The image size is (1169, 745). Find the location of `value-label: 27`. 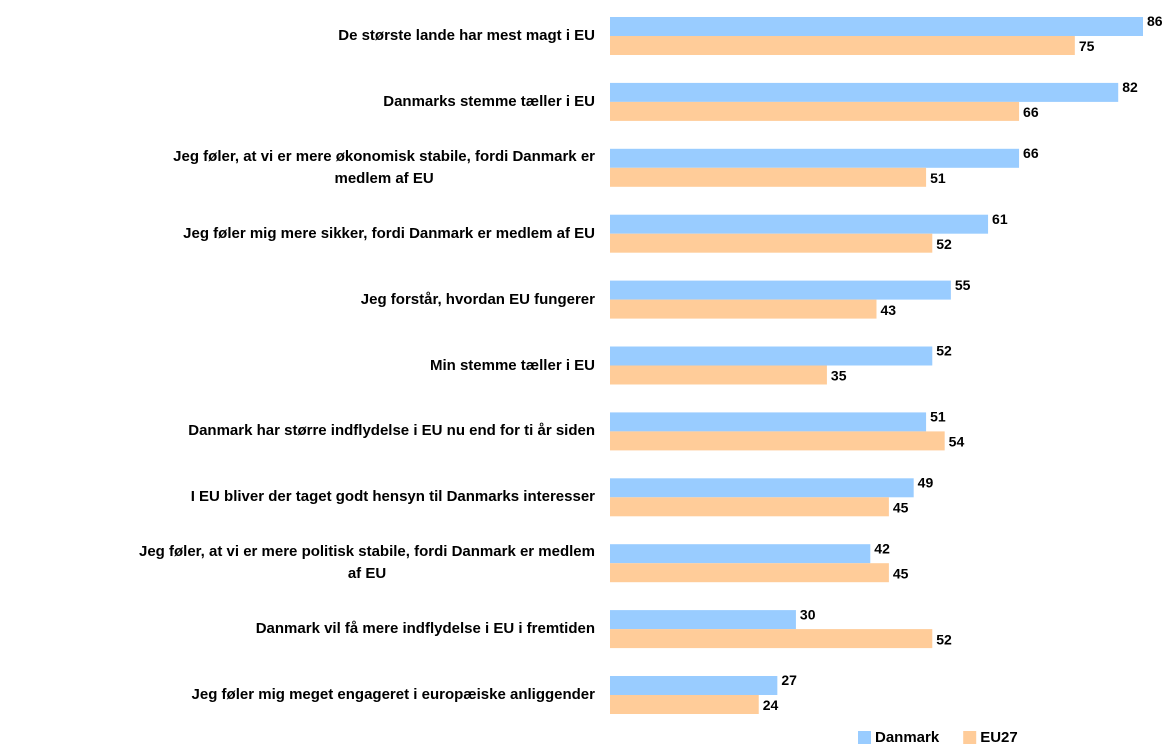

value-label: 27 is located at coordinates (789, 680).